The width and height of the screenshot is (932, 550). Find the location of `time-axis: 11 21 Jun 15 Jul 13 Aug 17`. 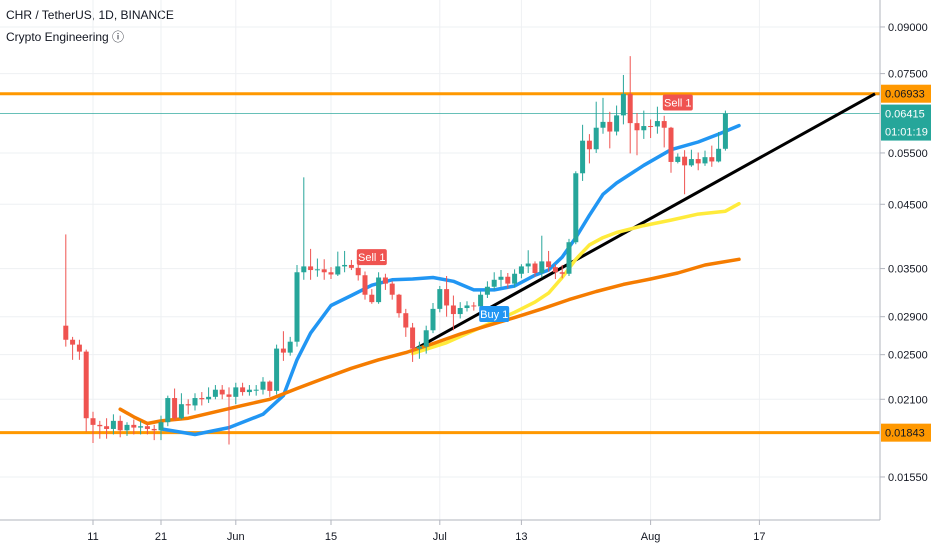

time-axis: 11 21 Jun 15 Jul 13 Aug 17 is located at coordinates (440, 531).